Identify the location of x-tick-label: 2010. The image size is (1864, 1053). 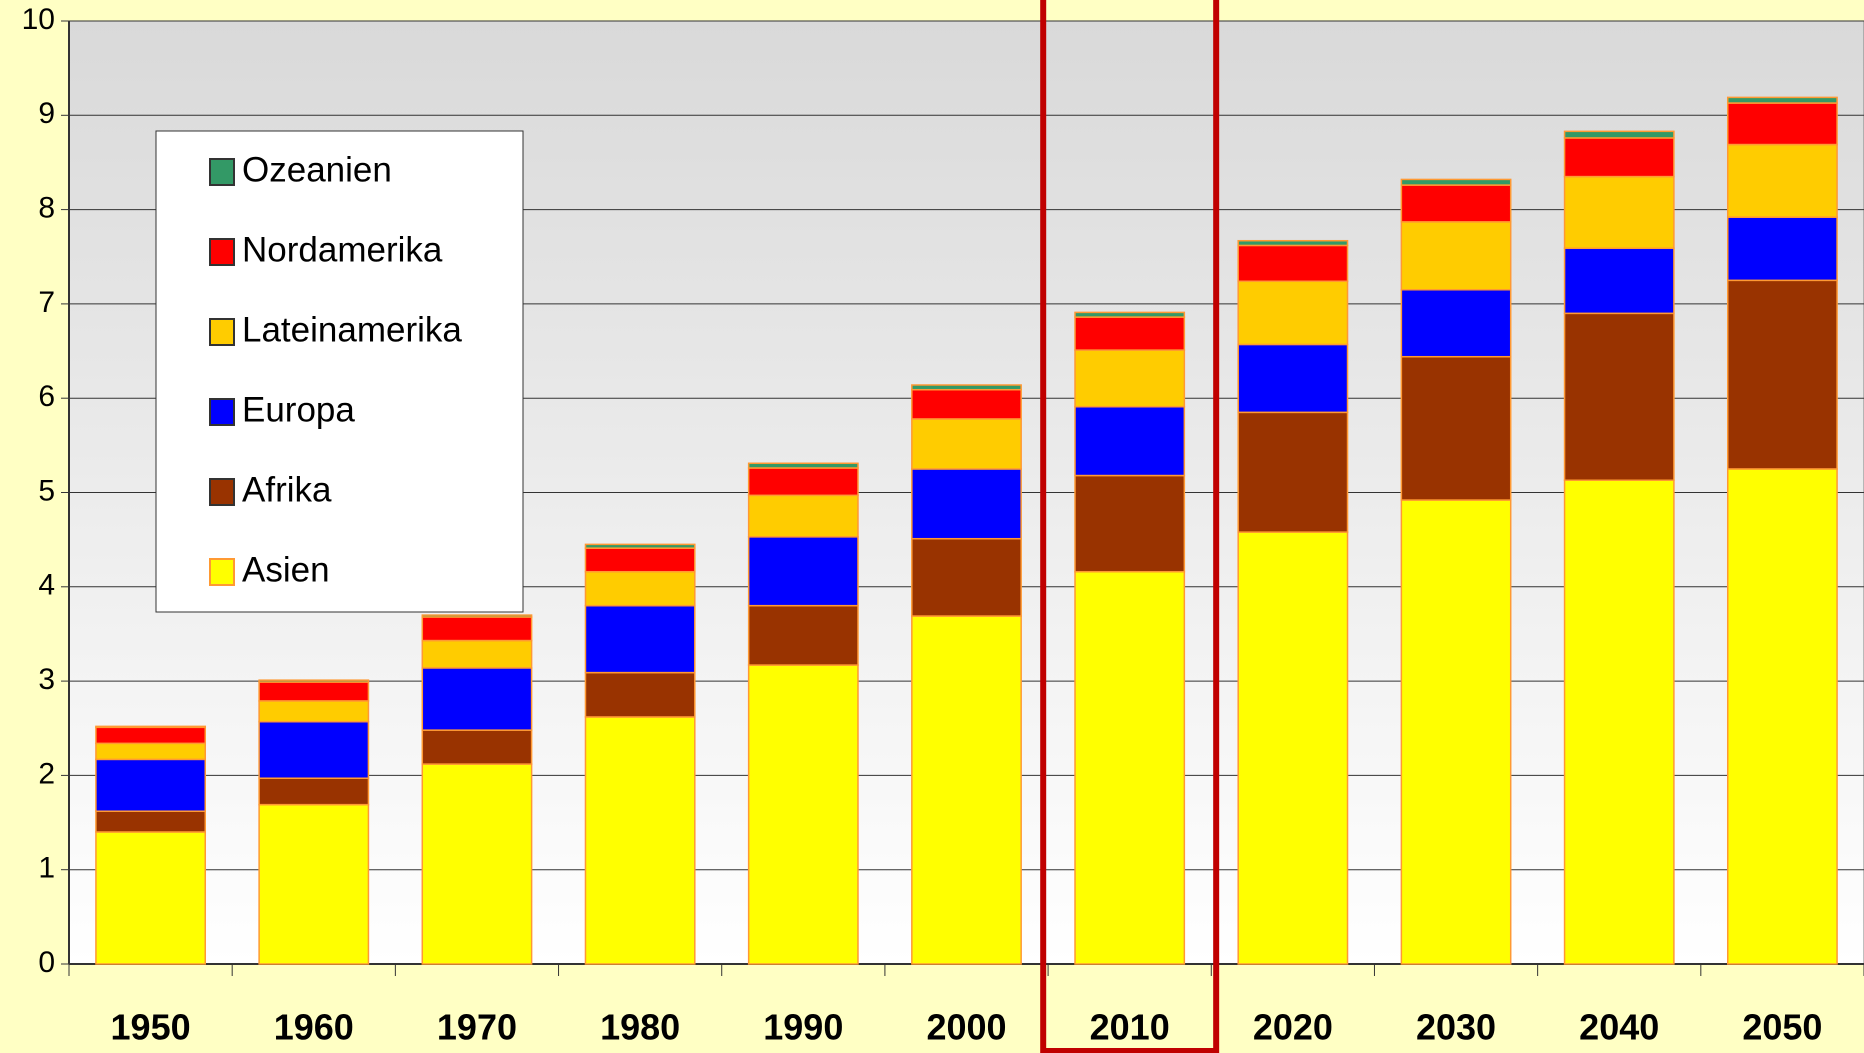
(1130, 1027).